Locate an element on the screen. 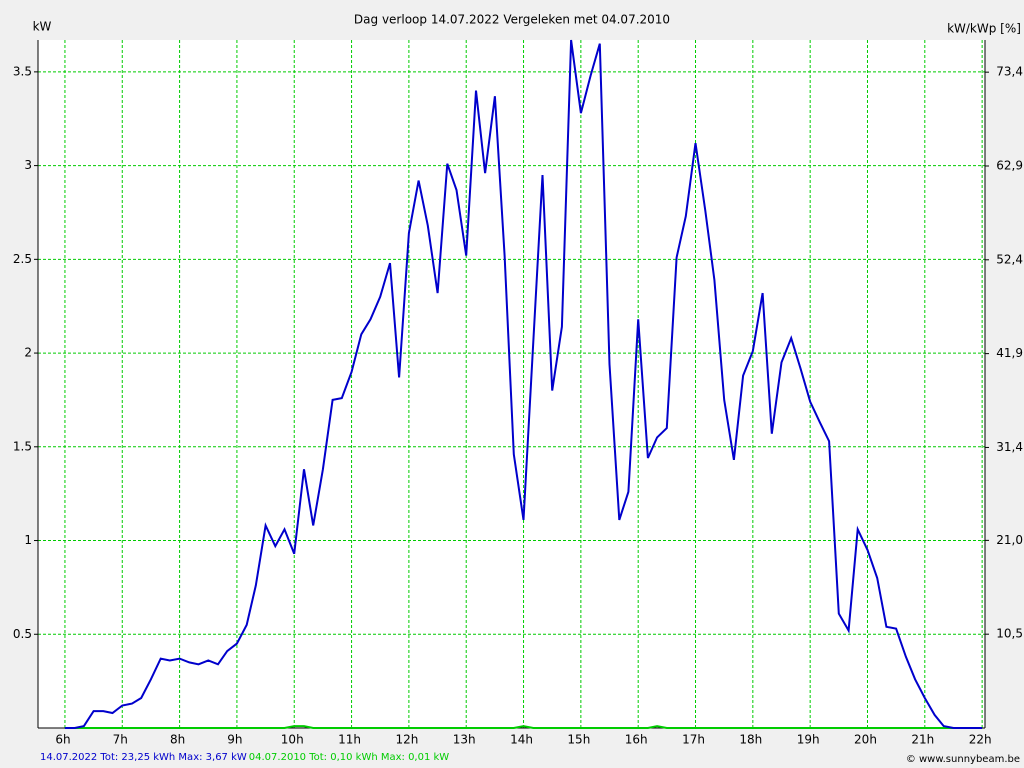 This screenshot has width=1024, height=768. x-tick-label: 17h is located at coordinates (693, 740).